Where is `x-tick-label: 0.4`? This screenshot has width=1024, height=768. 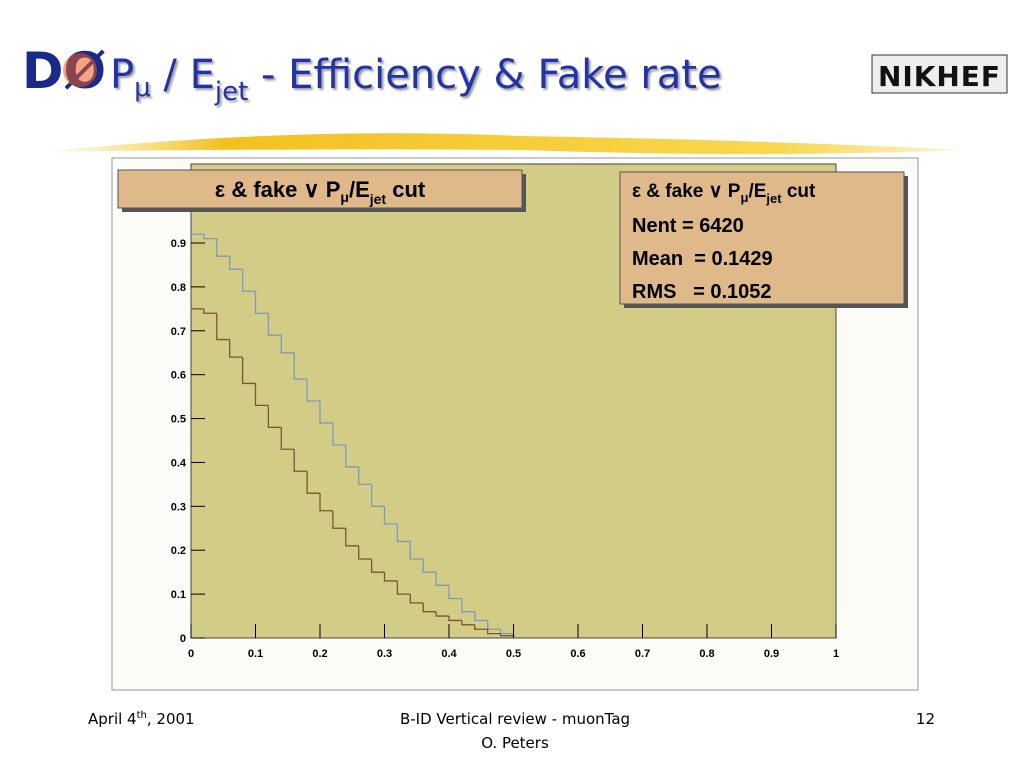
x-tick-label: 0.4 is located at coordinates (449, 654).